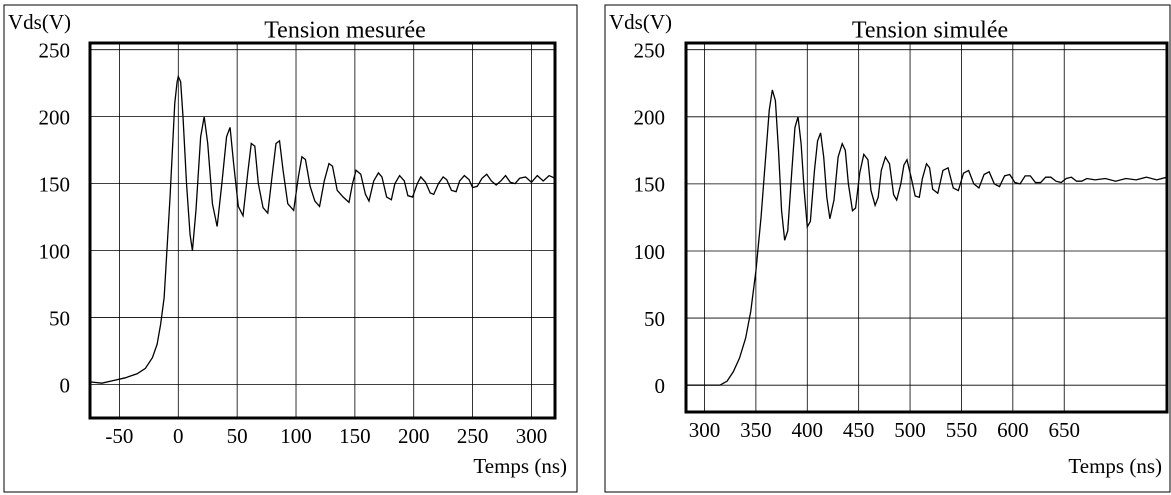 The width and height of the screenshot is (1171, 495). What do you see at coordinates (178, 436) in the screenshot?
I see `x-tick-label: 0` at bounding box center [178, 436].